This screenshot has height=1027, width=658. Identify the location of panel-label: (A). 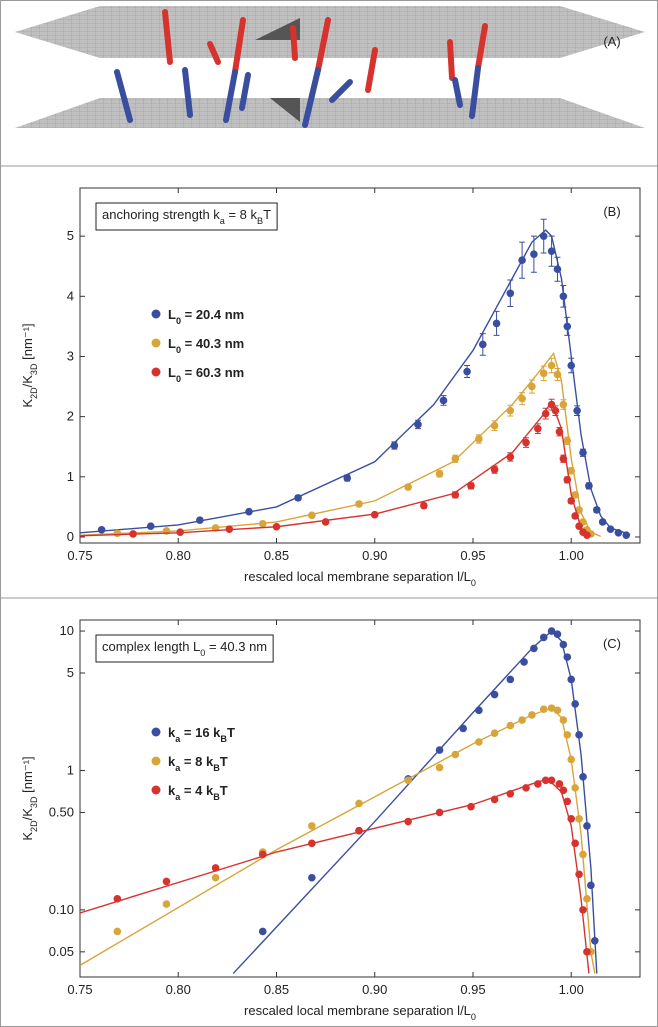
(611, 41).